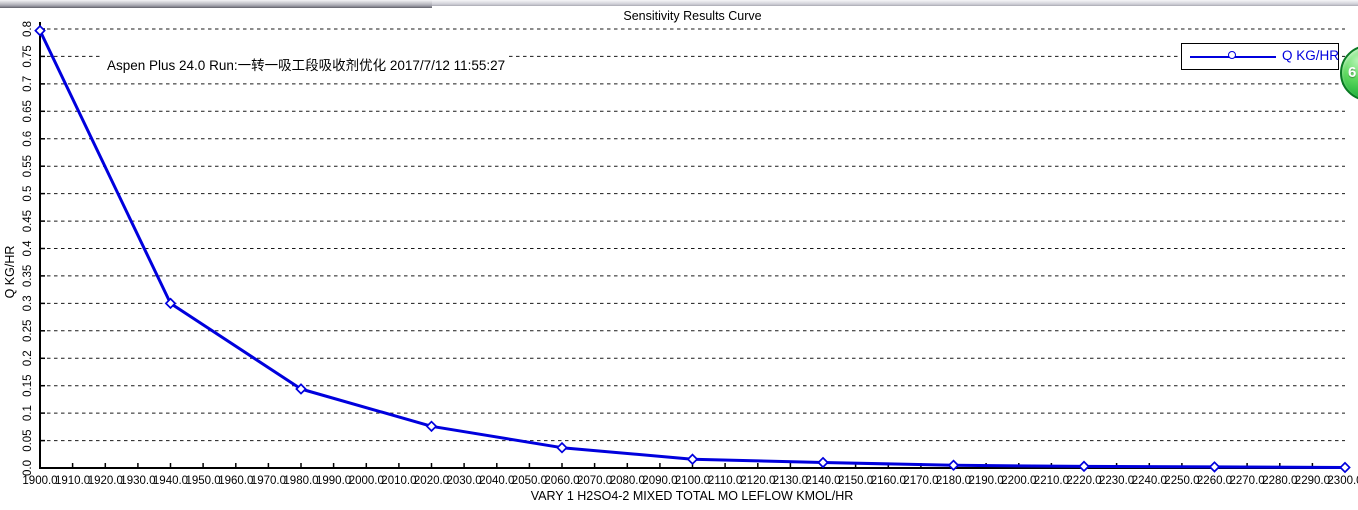 The height and width of the screenshot is (510, 1358). I want to click on y-tick-label: 0.45, so click(28, 221).